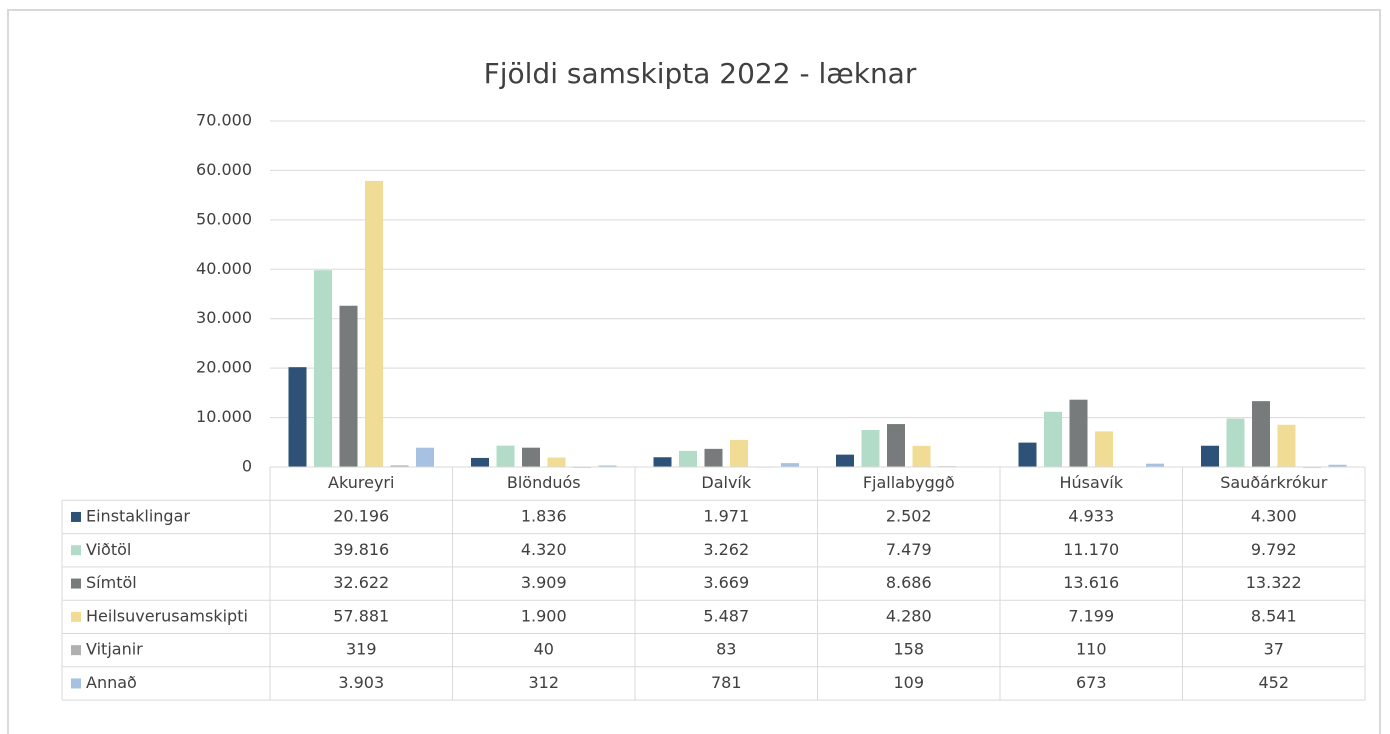 Image resolution: width=1390 pixels, height=734 pixels. What do you see at coordinates (544, 515) in the screenshot?
I see `table-value: 1.836` at bounding box center [544, 515].